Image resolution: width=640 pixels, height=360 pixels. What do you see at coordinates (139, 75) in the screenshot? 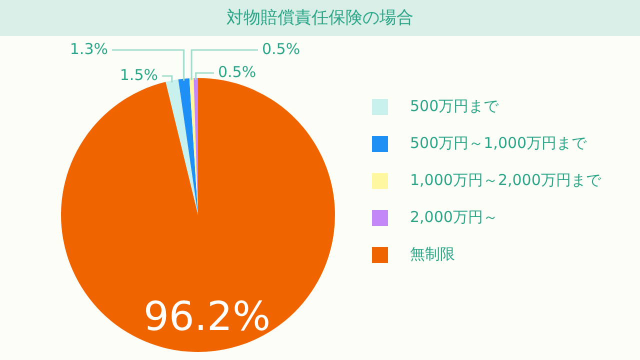
I see `data-label: 1.5%` at bounding box center [139, 75].